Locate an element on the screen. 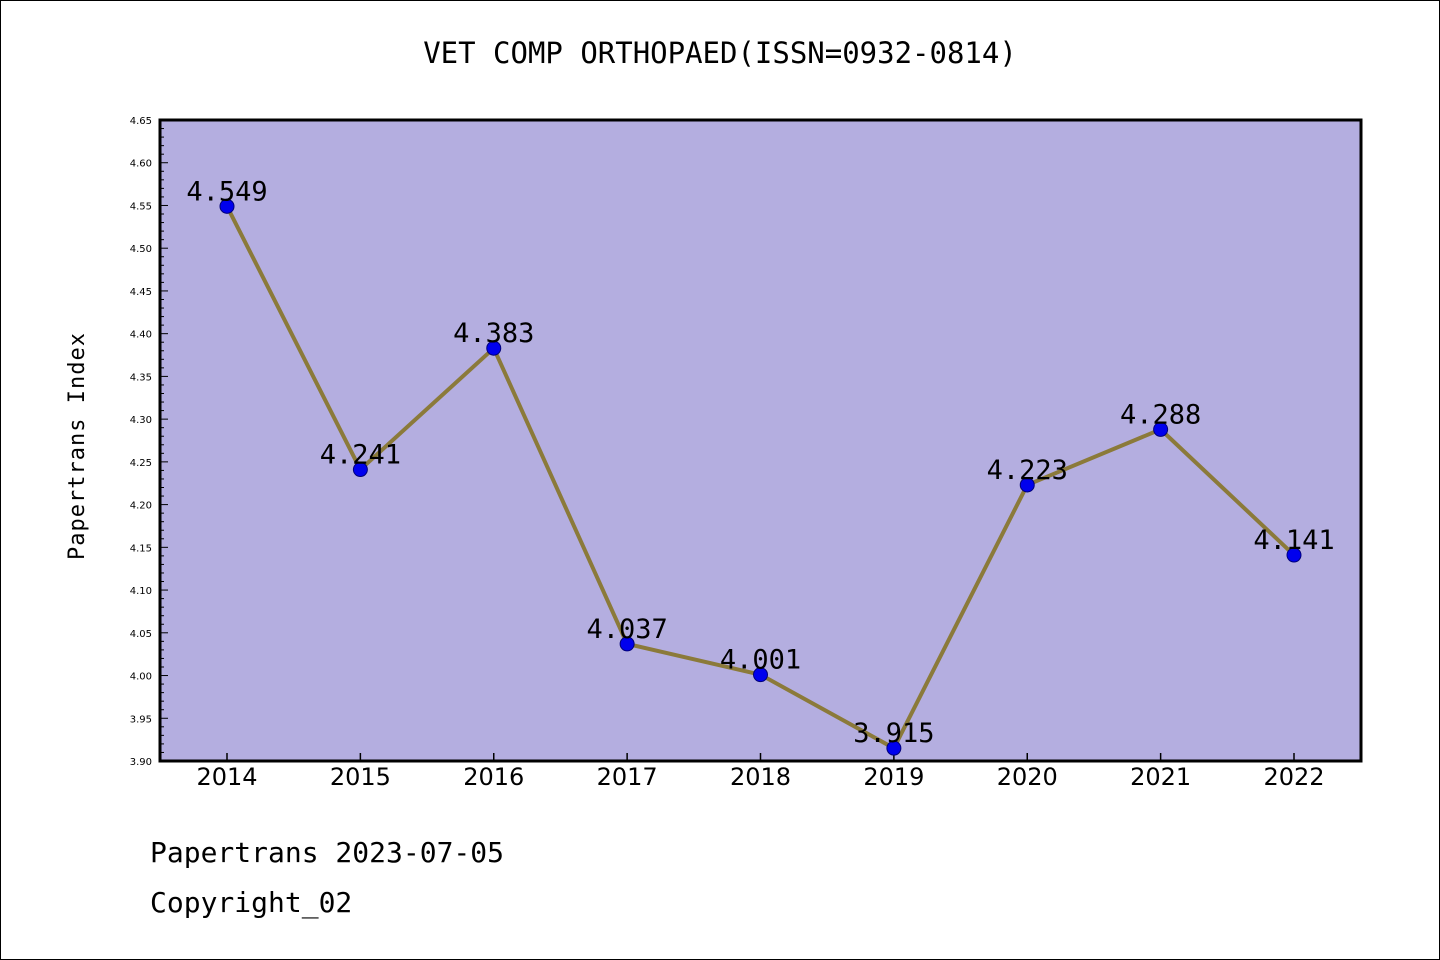 The image size is (1440, 960). y-tick-label: 4.60 is located at coordinates (141, 164).